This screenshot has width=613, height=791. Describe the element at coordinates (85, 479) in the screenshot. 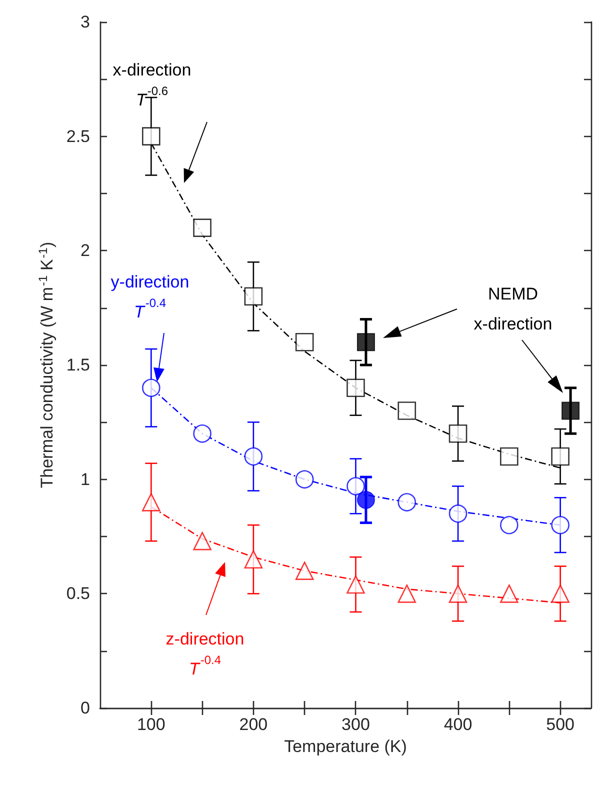

I see `y-tick-label: 1` at that location.